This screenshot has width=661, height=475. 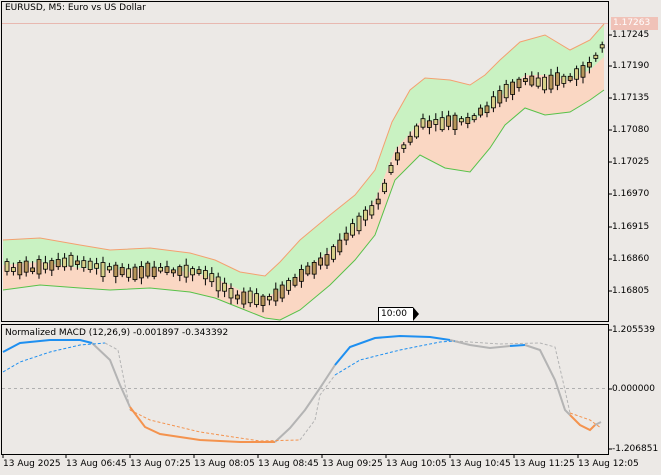 What do you see at coordinates (633, 330) in the screenshot?
I see `indicator-level-label: 1.205539` at bounding box center [633, 330].